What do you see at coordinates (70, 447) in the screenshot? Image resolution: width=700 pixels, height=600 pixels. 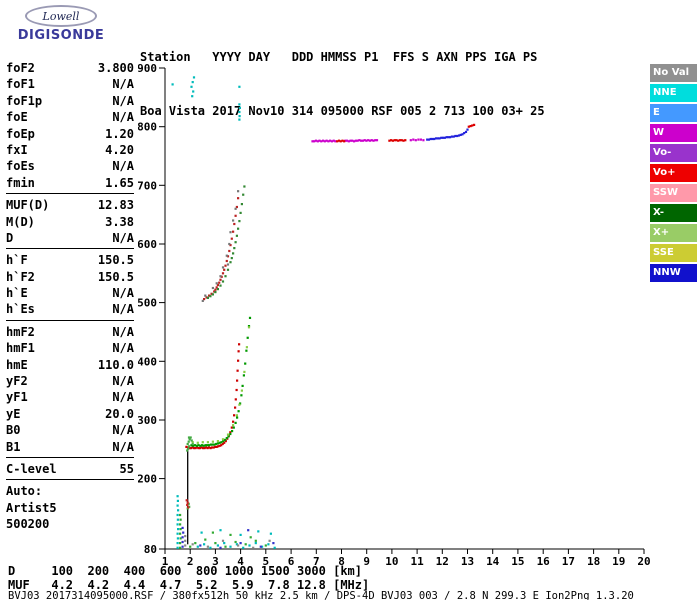 I see `param-row-b1: B1 N/A` at bounding box center [70, 447].